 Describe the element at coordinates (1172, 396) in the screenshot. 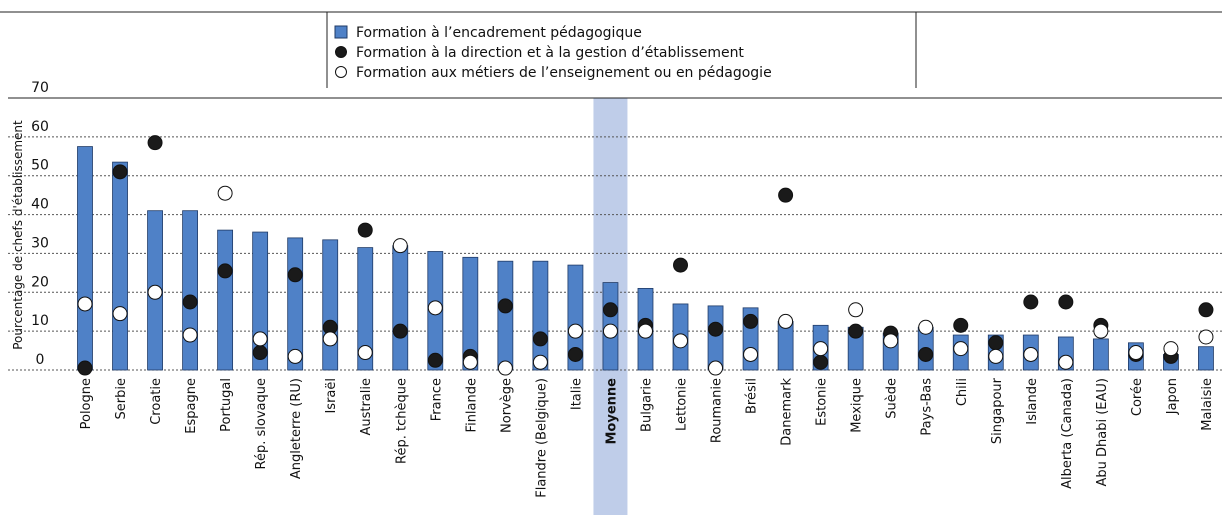

I see `x-tick-label: Japon` at that location.